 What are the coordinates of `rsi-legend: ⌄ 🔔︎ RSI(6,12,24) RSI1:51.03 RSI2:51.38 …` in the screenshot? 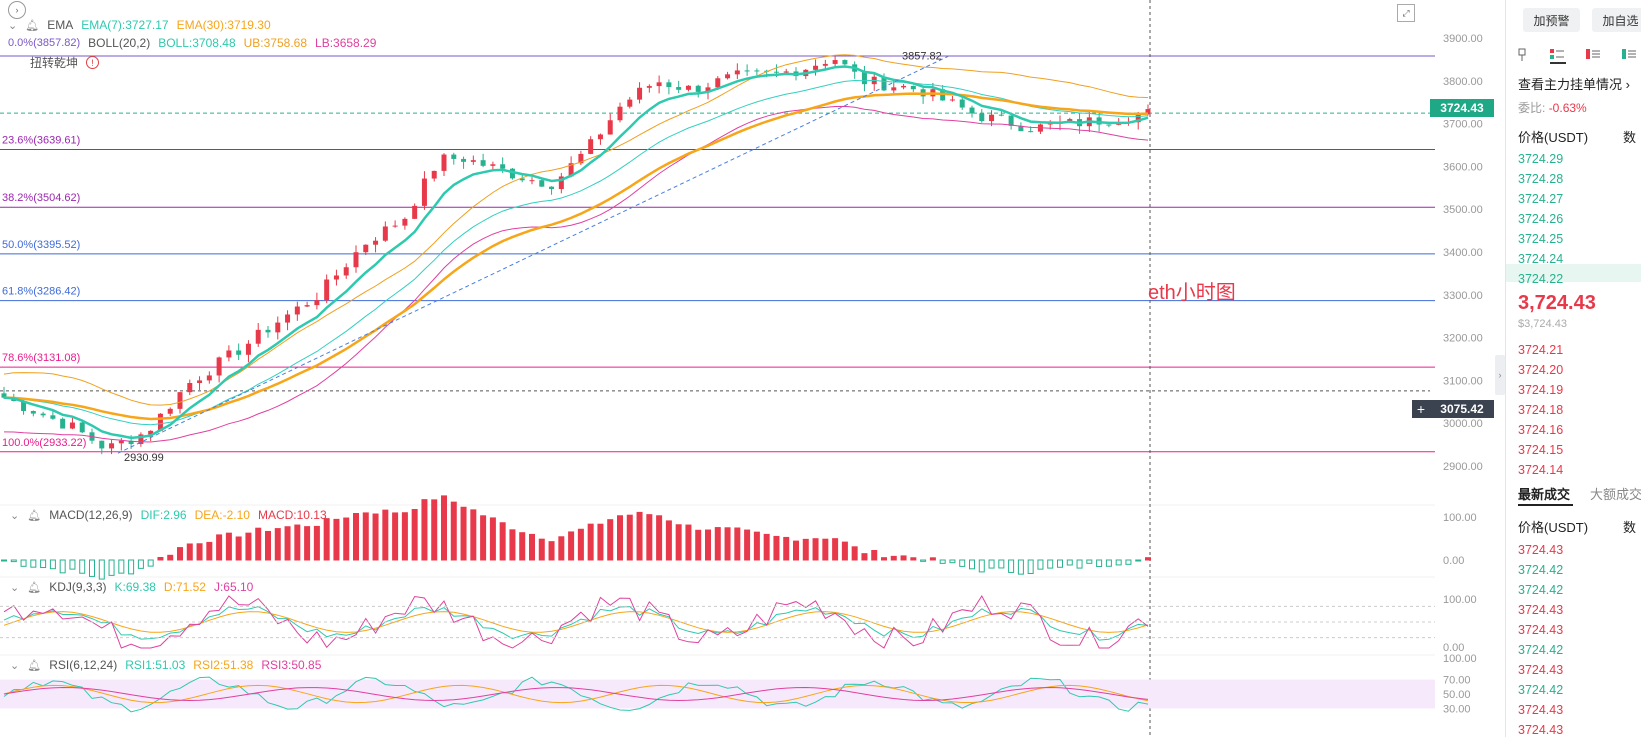 It's located at (165, 665).